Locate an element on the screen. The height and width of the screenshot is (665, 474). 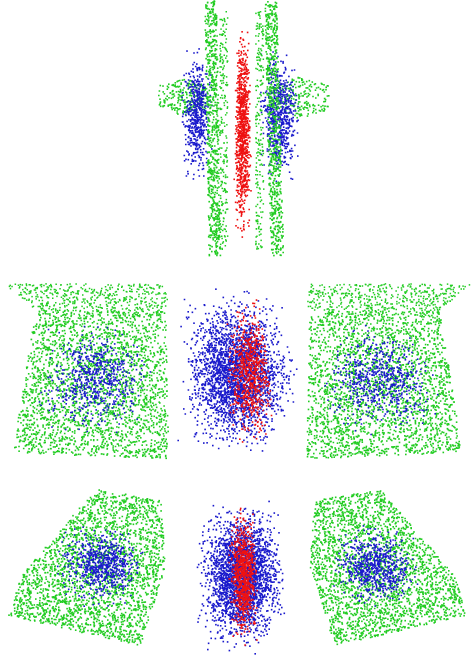
blue-box-left is located at coordinates (95, 379).